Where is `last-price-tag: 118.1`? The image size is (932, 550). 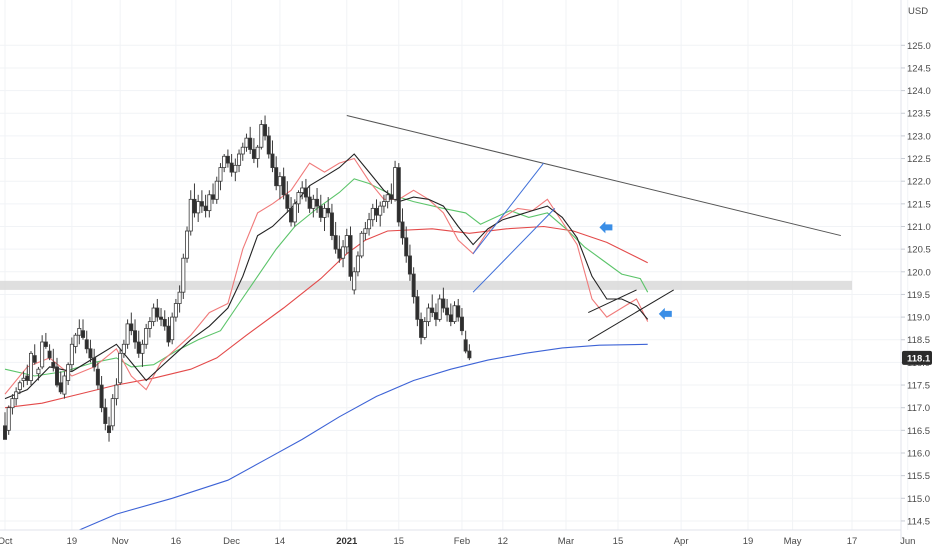 last-price-tag: 118.1 is located at coordinates (917, 357).